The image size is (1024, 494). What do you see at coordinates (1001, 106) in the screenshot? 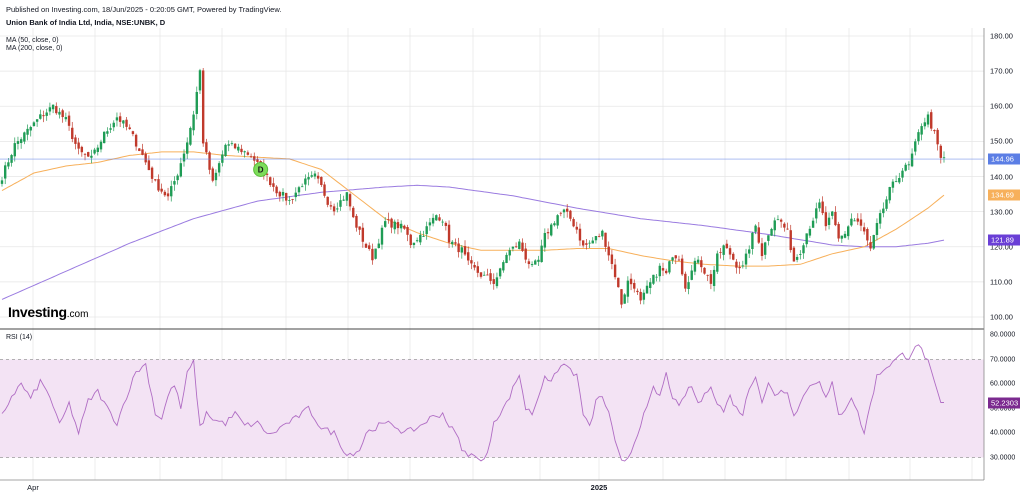
I see `price-tick: 160.00` at bounding box center [1001, 106].